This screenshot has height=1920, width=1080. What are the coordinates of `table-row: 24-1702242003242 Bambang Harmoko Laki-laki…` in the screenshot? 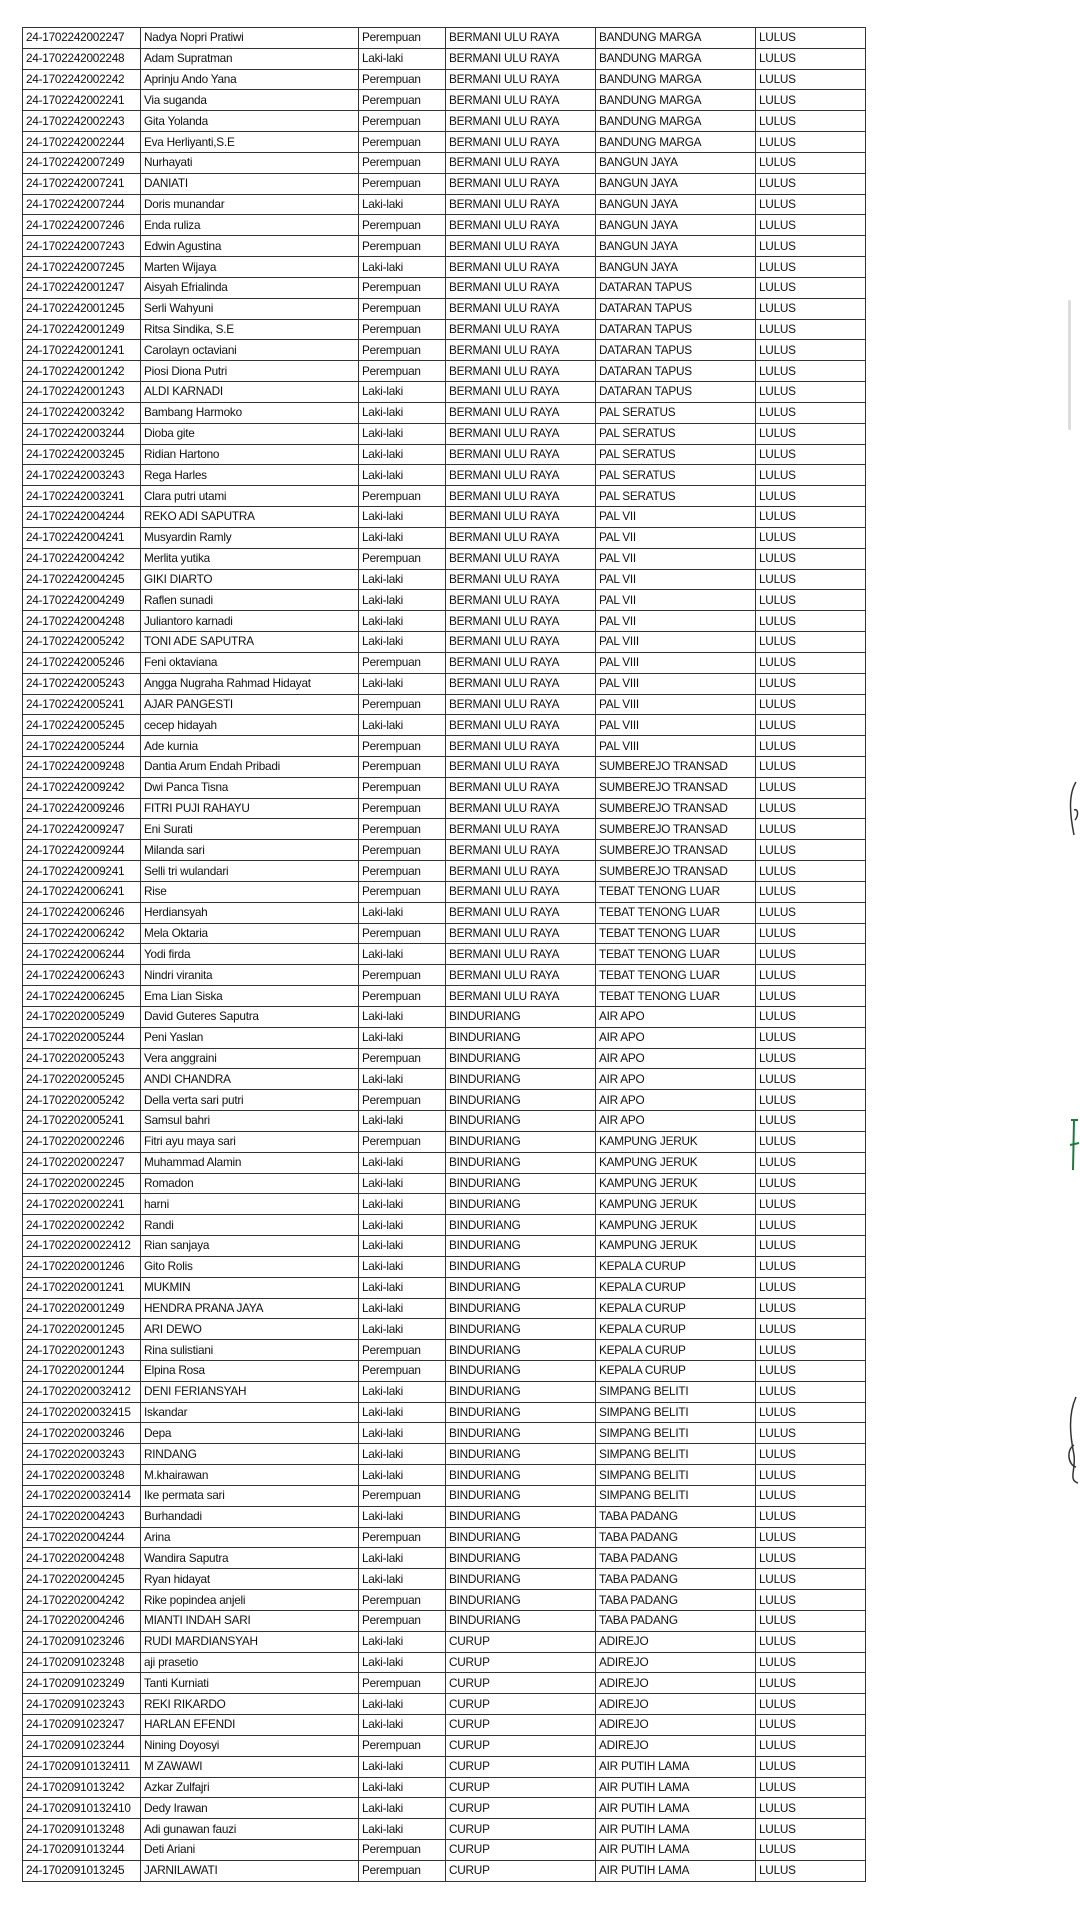 It's located at (444, 412).